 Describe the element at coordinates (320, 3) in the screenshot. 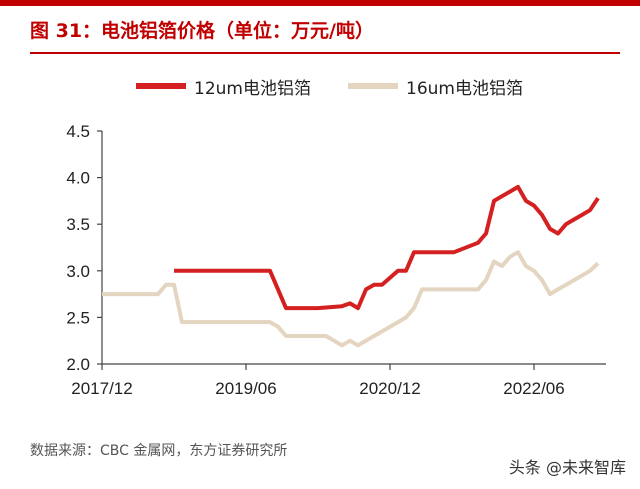

I see `top-accent-bar` at that location.